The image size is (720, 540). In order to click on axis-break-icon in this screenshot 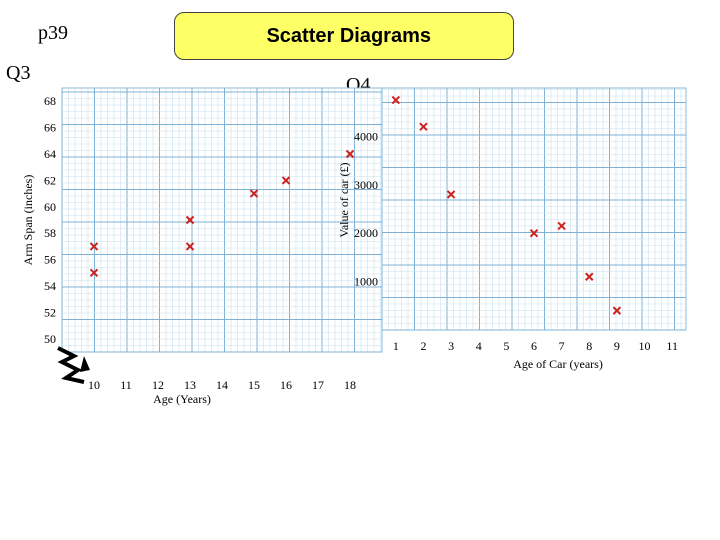, I will do `click(71, 365)`.